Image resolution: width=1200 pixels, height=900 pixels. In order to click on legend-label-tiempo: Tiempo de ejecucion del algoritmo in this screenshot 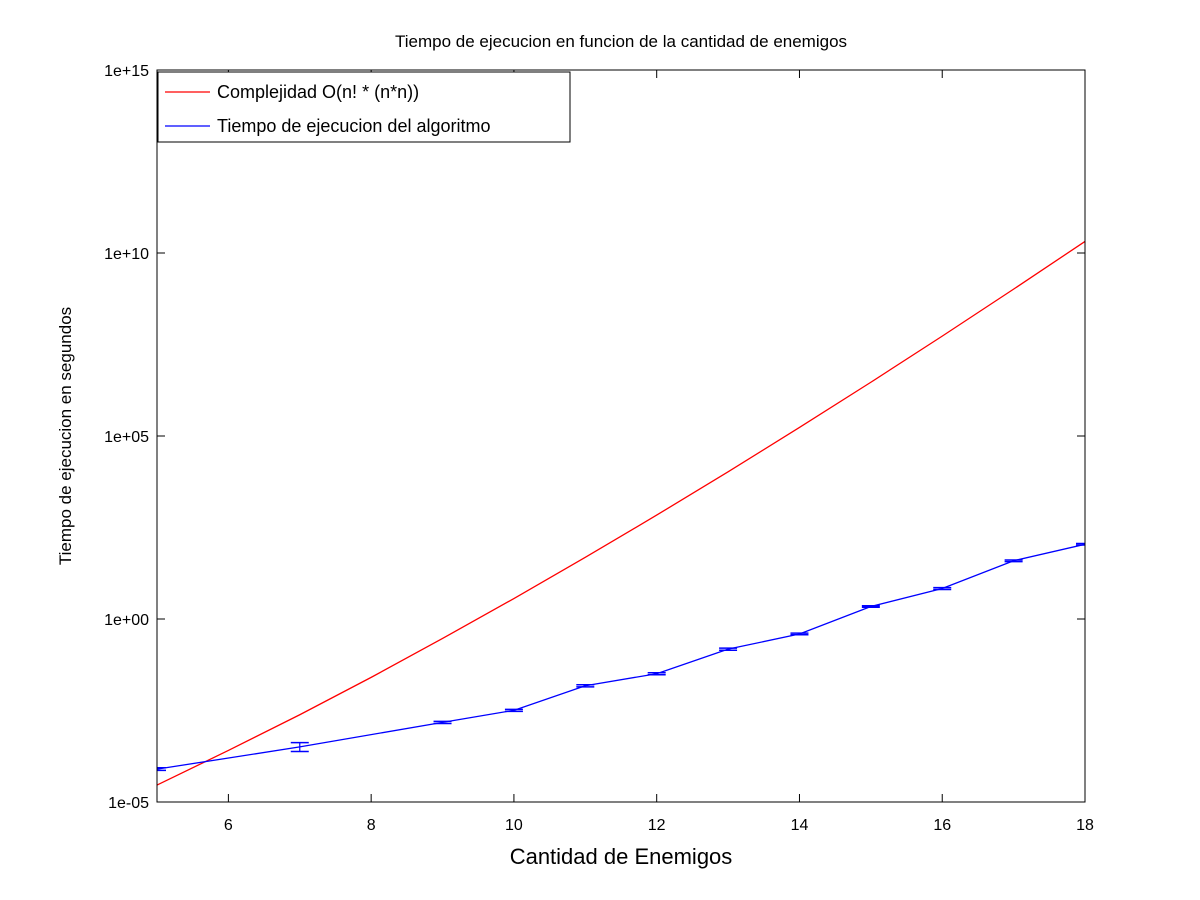, I will do `click(353, 126)`.